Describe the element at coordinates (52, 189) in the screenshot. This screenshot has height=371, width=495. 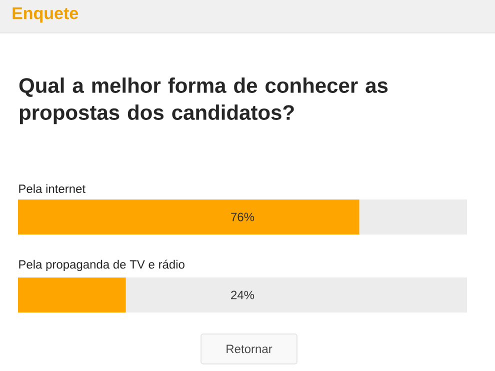
I see `y-tick-label: Pela internet` at that location.